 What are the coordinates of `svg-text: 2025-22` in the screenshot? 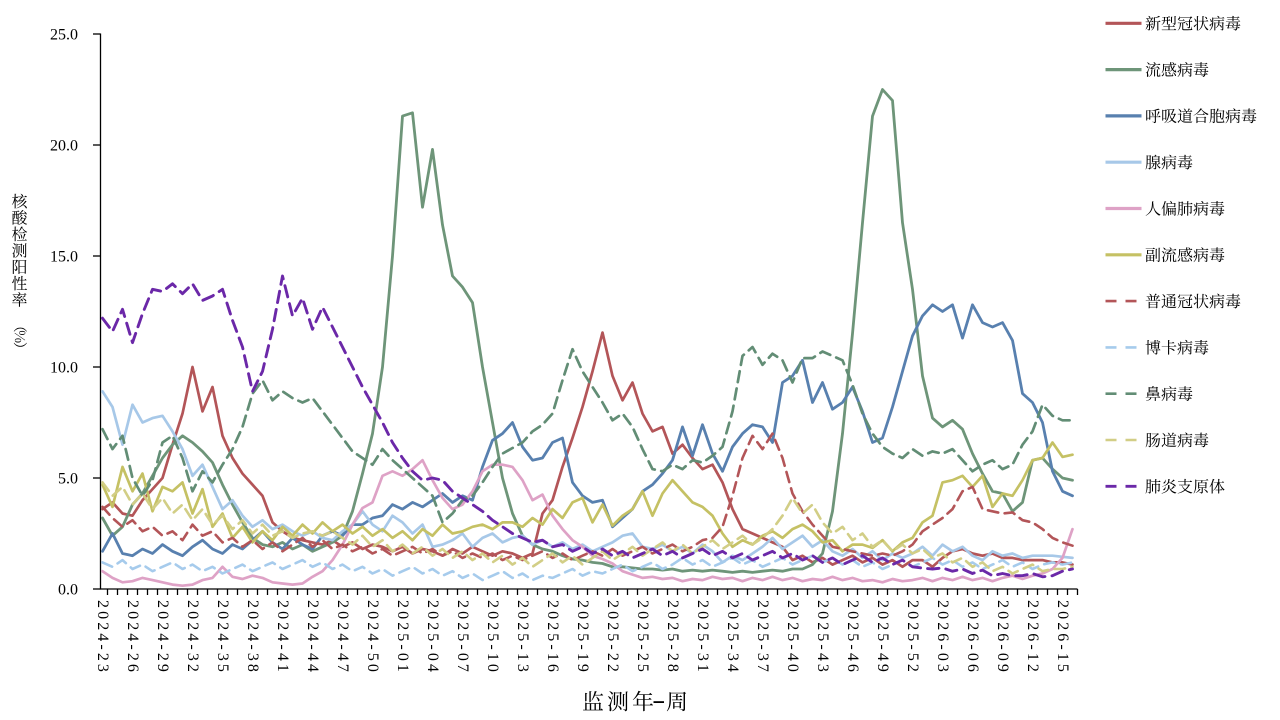 It's located at (612, 637).